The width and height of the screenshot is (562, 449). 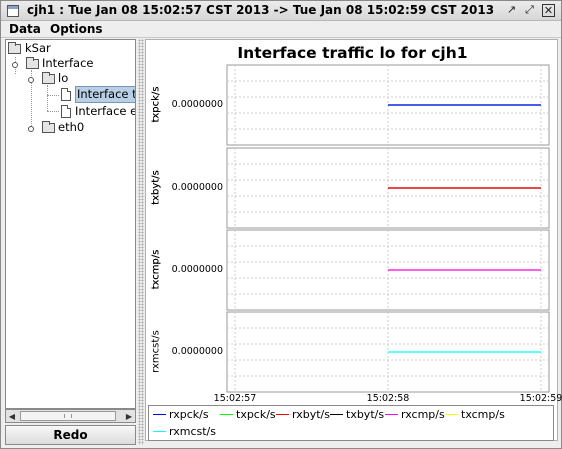 I want to click on legend-label: rxpck/s, so click(x=189, y=414).